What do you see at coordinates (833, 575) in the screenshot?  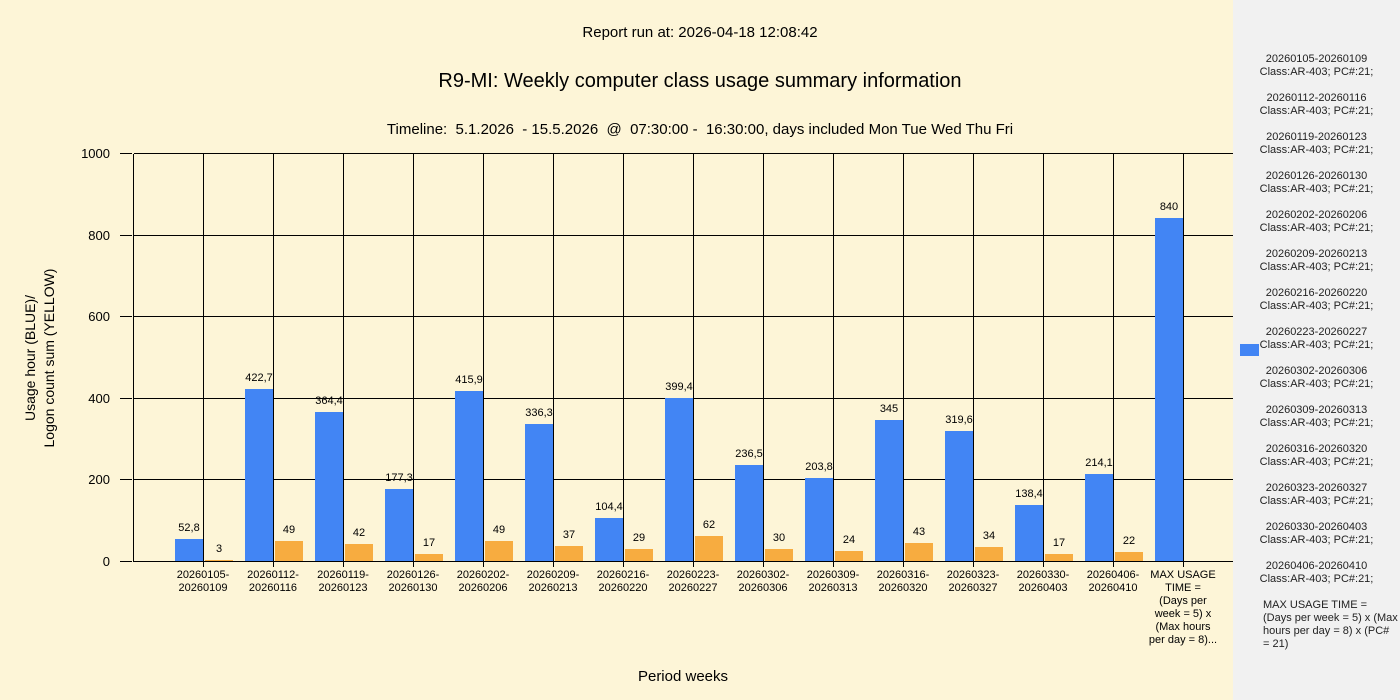 I see `x-category-label-line: 20260309-` at bounding box center [833, 575].